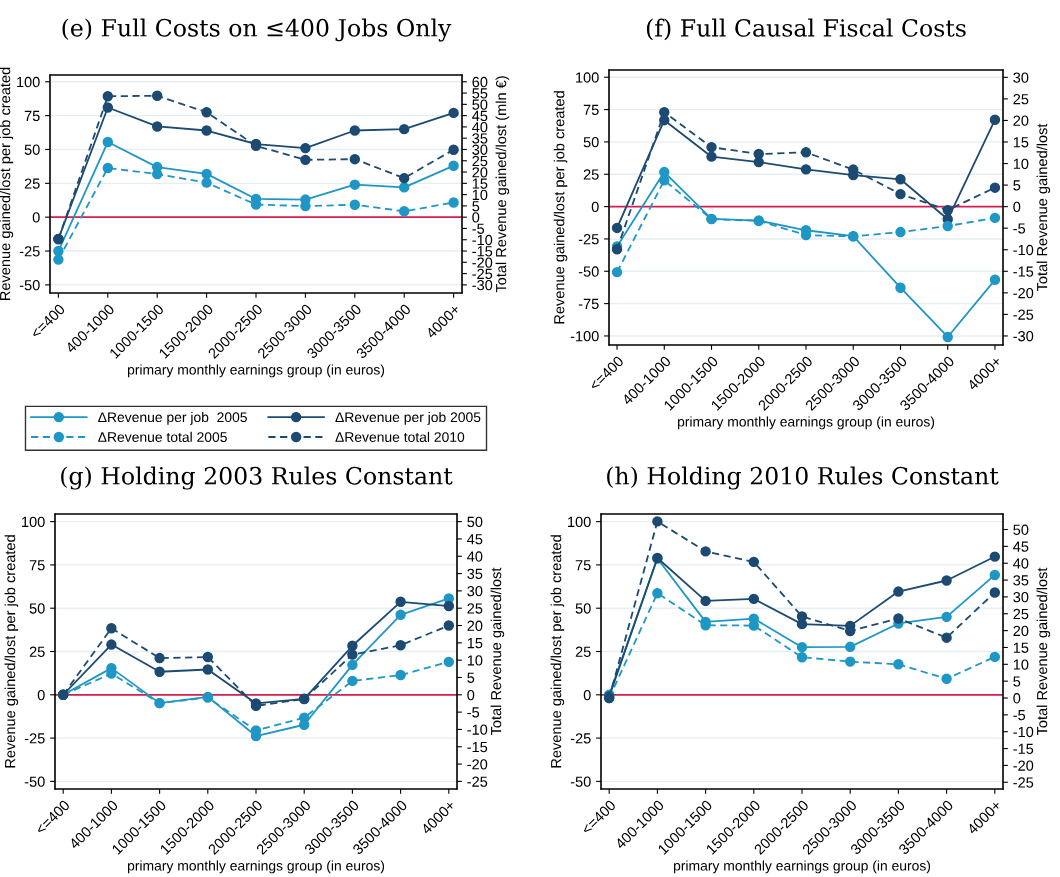 Image resolution: width=1060 pixels, height=877 pixels. What do you see at coordinates (257, 30) in the screenshot?
I see `chart-title: (e) Full Costs on ≤400 Jobs Only` at bounding box center [257, 30].